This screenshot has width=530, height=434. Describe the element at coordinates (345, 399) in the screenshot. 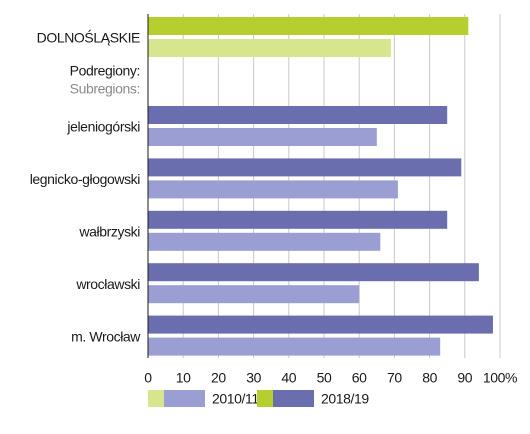

I see `legend-label: 2018/19` at that location.